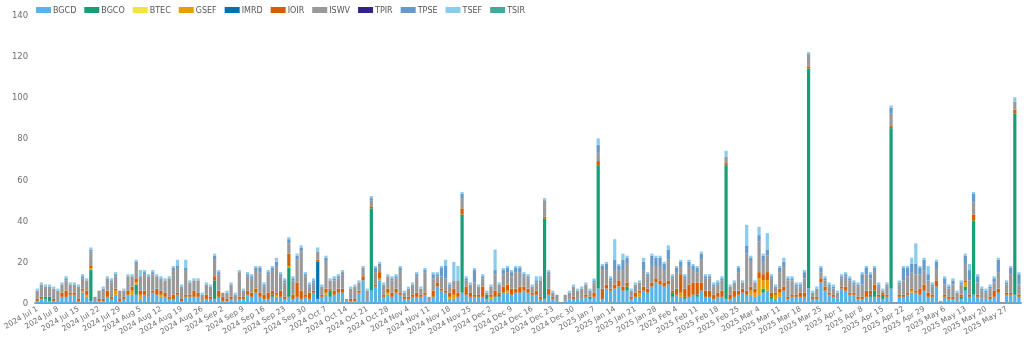 This screenshot has height=338, width=1024. I want to click on legend-label: IOIR, so click(296, 10).